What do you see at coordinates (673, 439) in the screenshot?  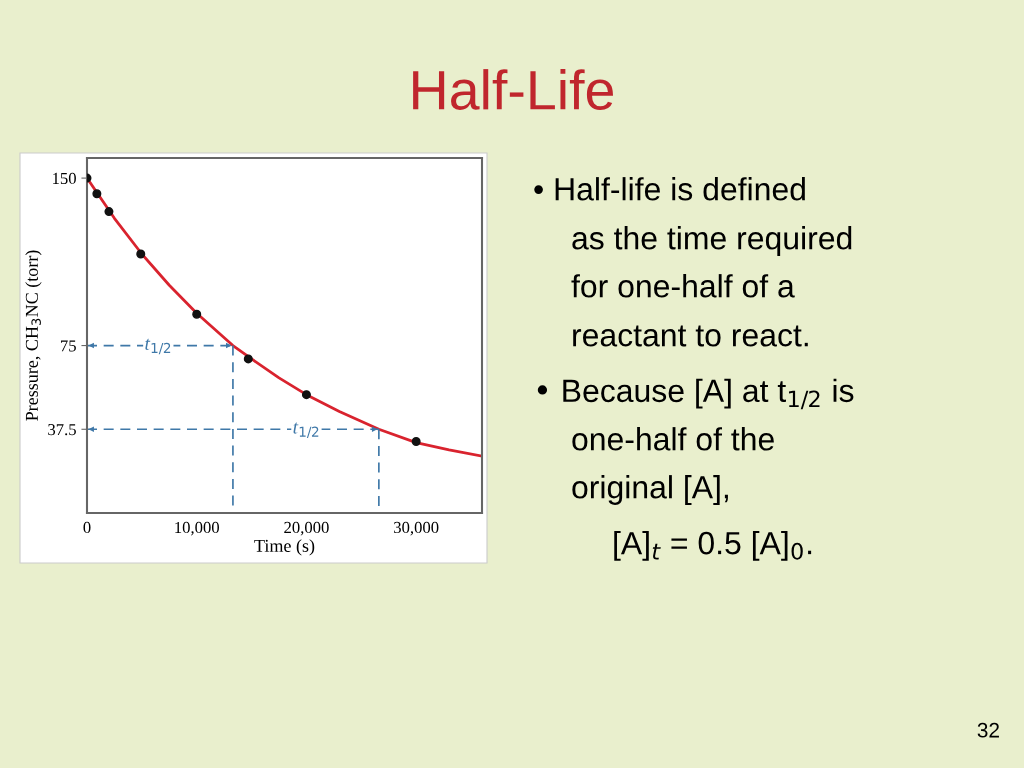 I see `text: one-half of the` at bounding box center [673, 439].